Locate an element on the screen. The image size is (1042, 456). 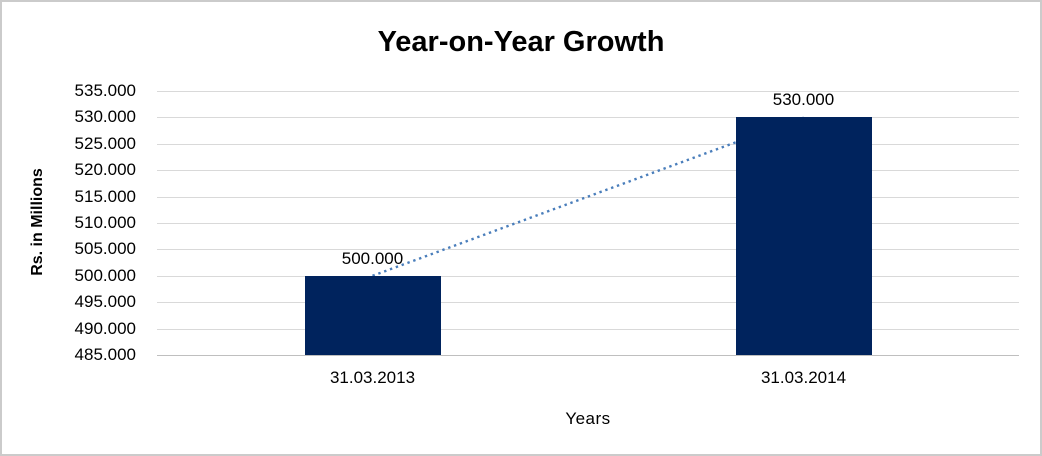
trendline is located at coordinates (588, 196).